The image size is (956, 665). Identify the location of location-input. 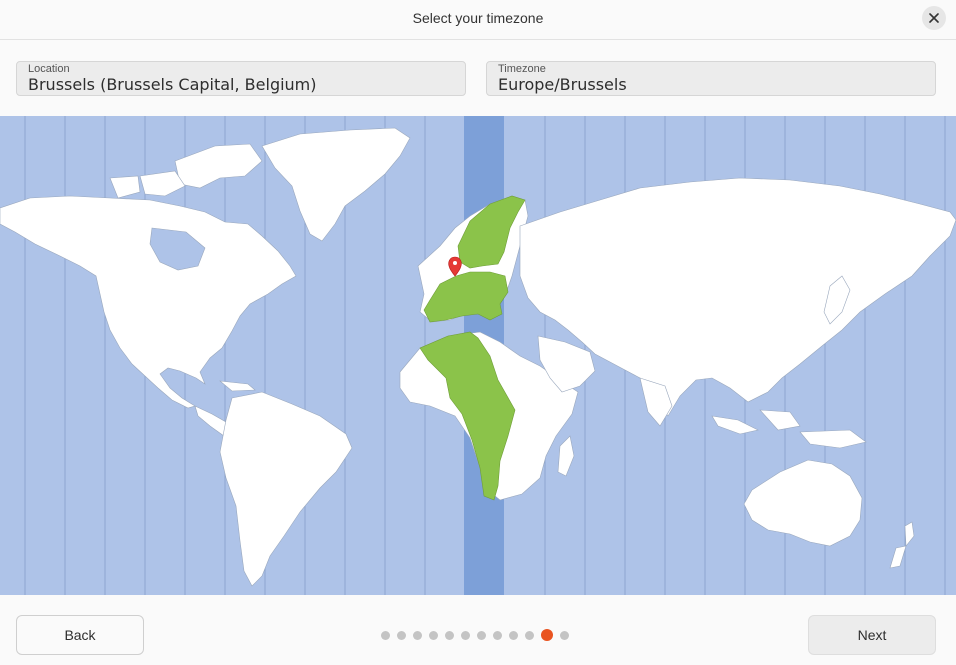
(242, 84).